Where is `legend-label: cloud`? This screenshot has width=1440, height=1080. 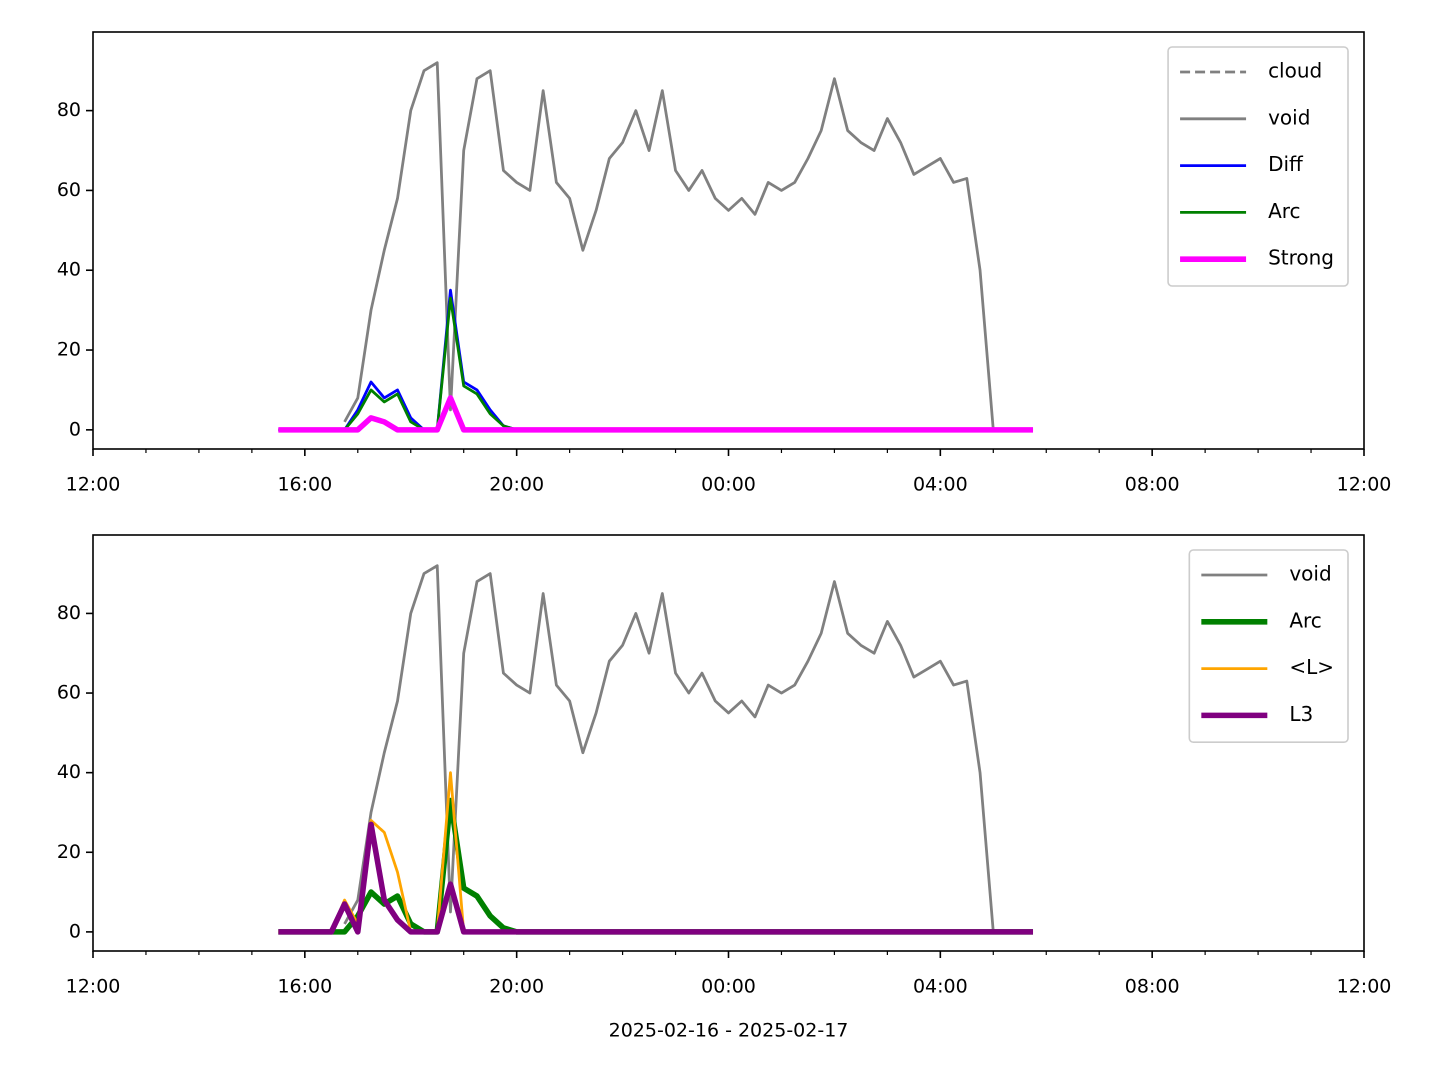
legend-label: cloud is located at coordinates (1295, 71).